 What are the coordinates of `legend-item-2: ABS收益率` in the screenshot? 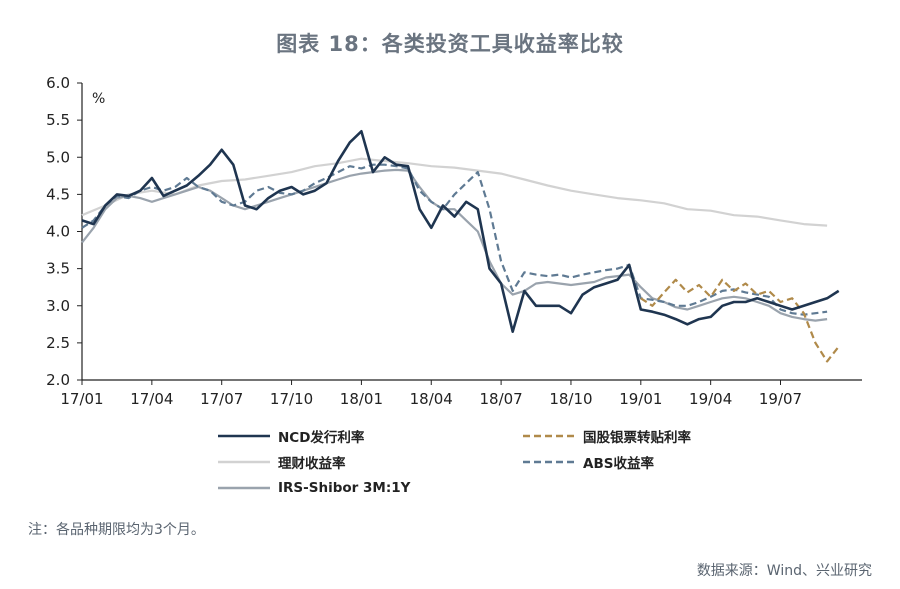 It's located at (587, 462).